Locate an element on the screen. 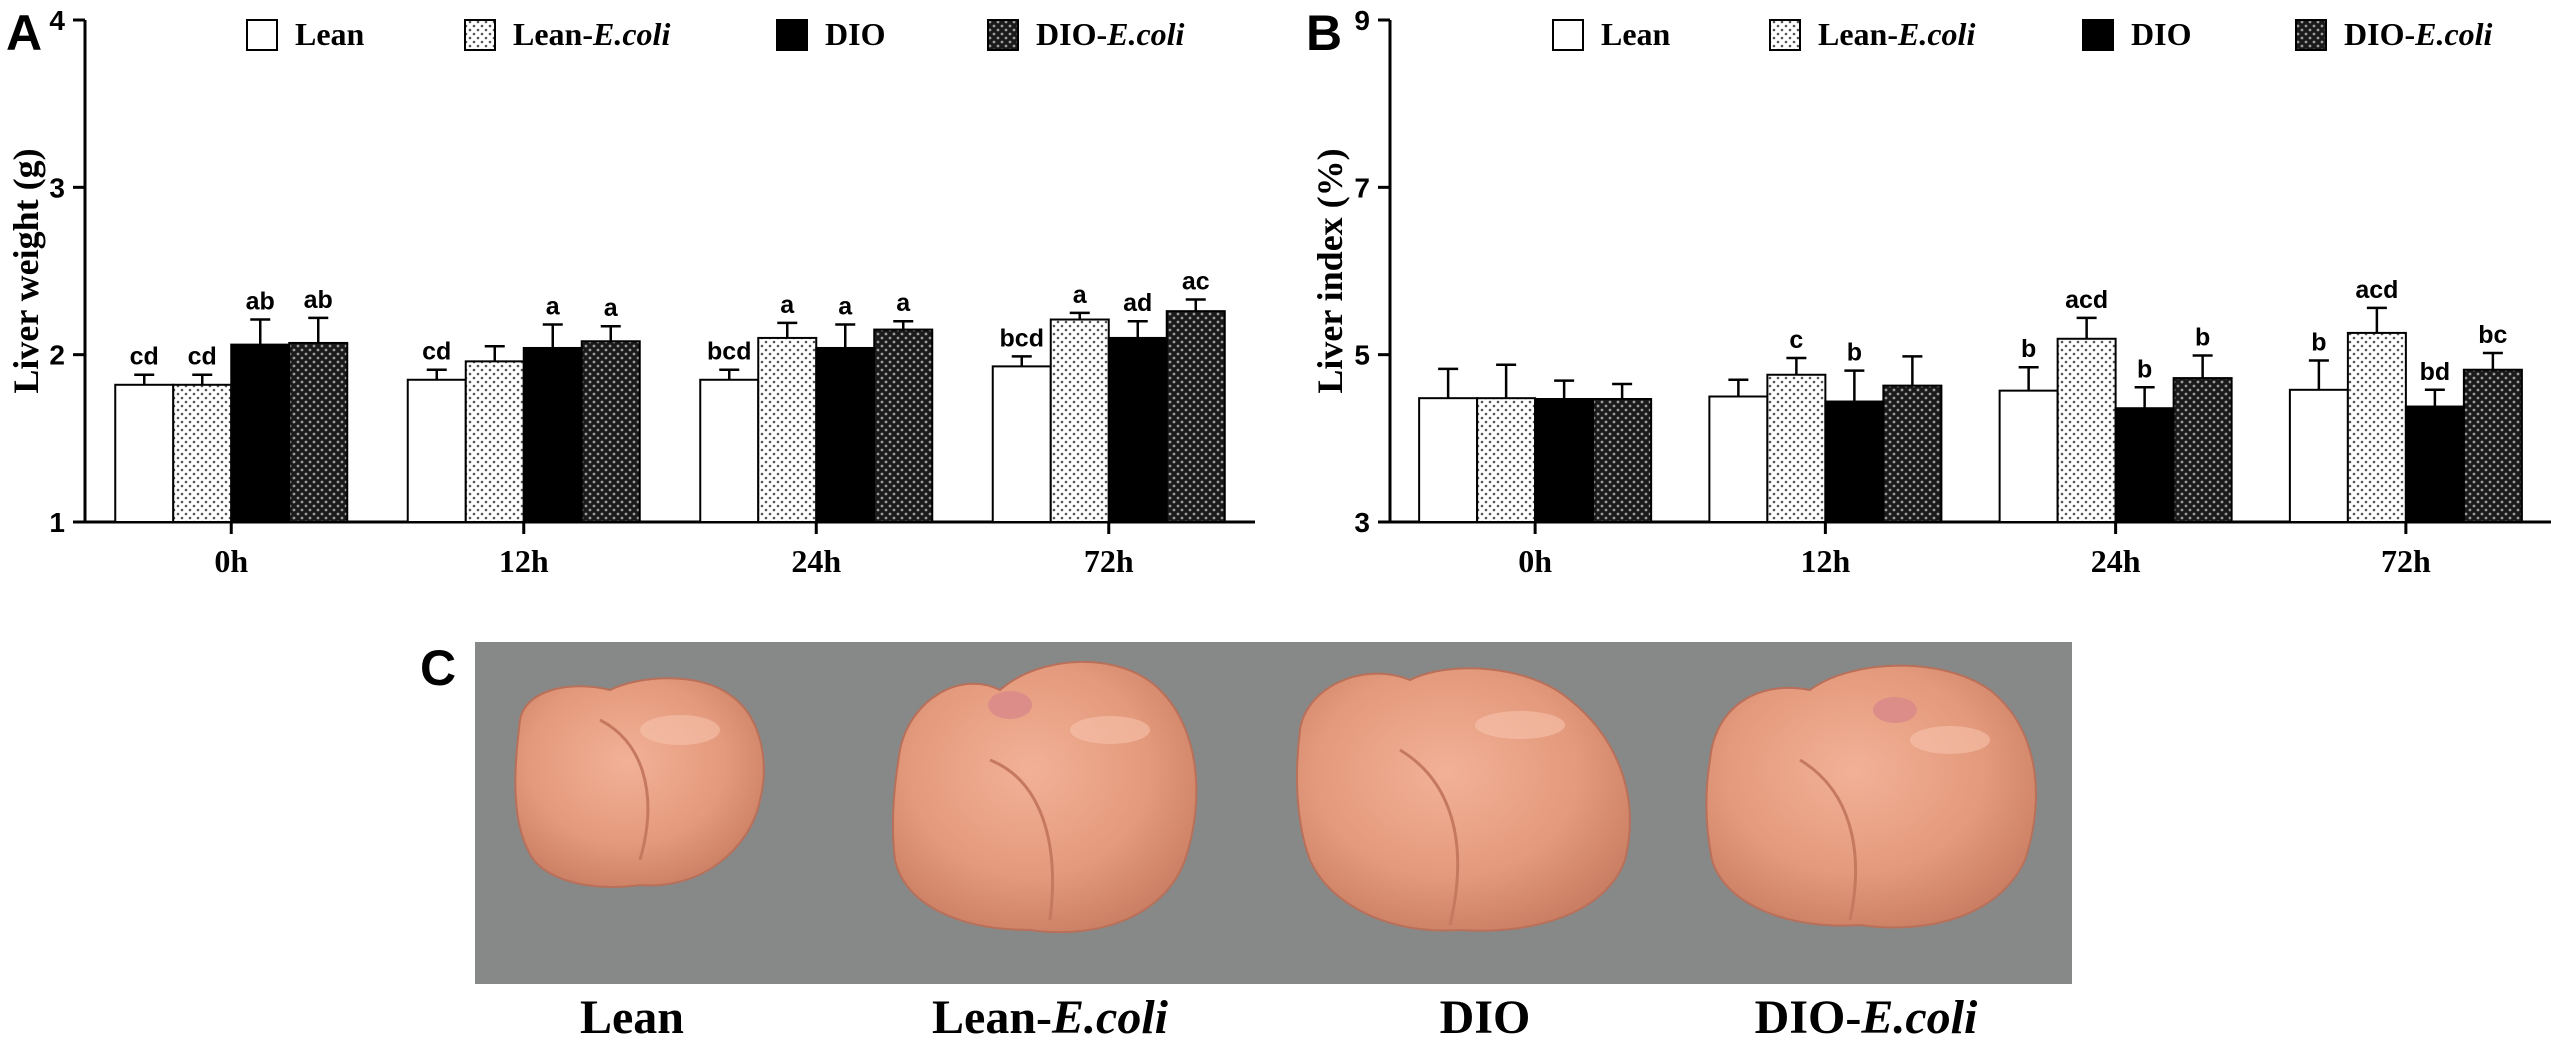 The height and width of the screenshot is (1046, 2551). caption-dio: DIO is located at coordinates (1485, 1017).